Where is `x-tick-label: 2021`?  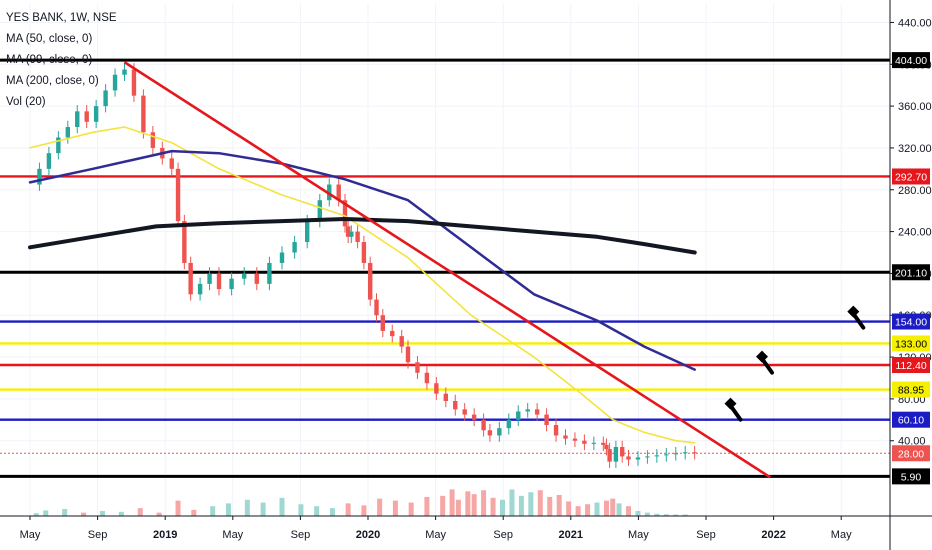 x-tick-label: 2021 is located at coordinates (571, 535).